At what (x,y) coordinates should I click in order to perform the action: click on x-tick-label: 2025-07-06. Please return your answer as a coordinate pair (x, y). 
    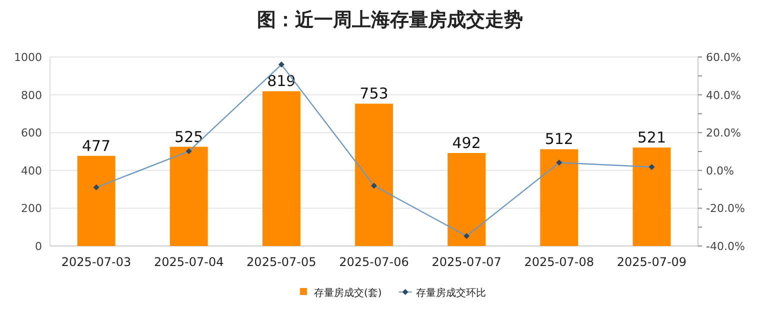
    Looking at the image, I should click on (374, 262).